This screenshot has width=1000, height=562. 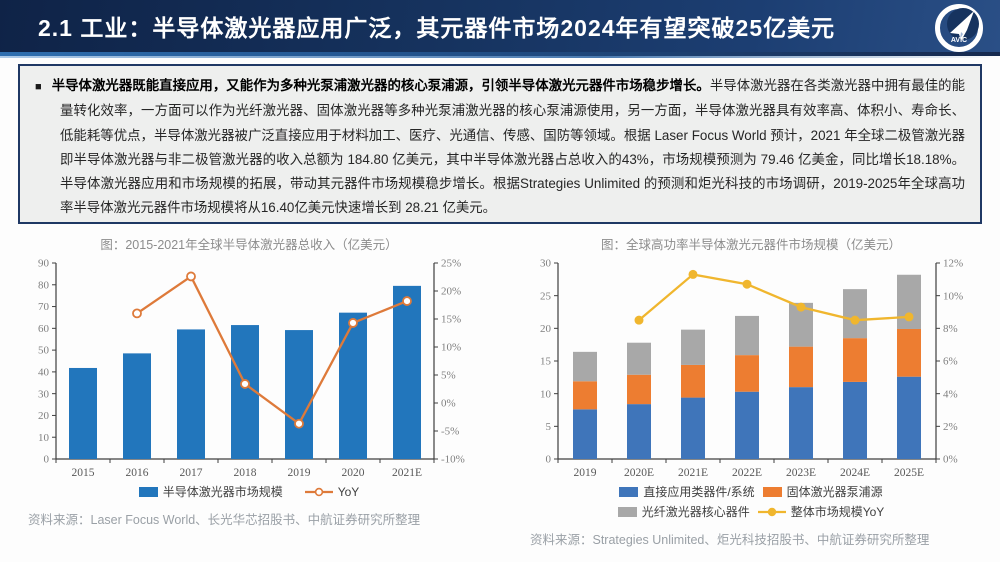 I want to click on legend-label: 整体市场规模YoY, so click(x=837, y=512).